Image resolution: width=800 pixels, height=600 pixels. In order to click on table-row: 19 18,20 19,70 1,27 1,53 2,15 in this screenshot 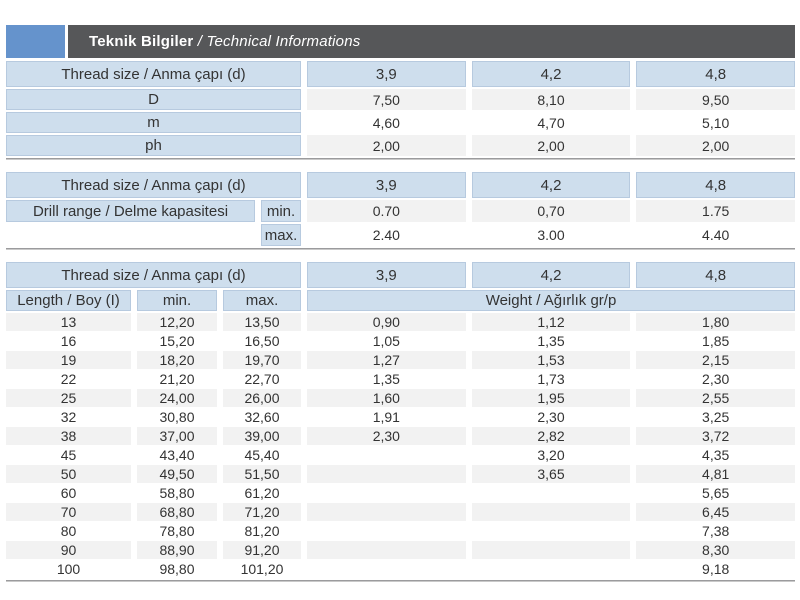, I will do `click(400, 360)`.